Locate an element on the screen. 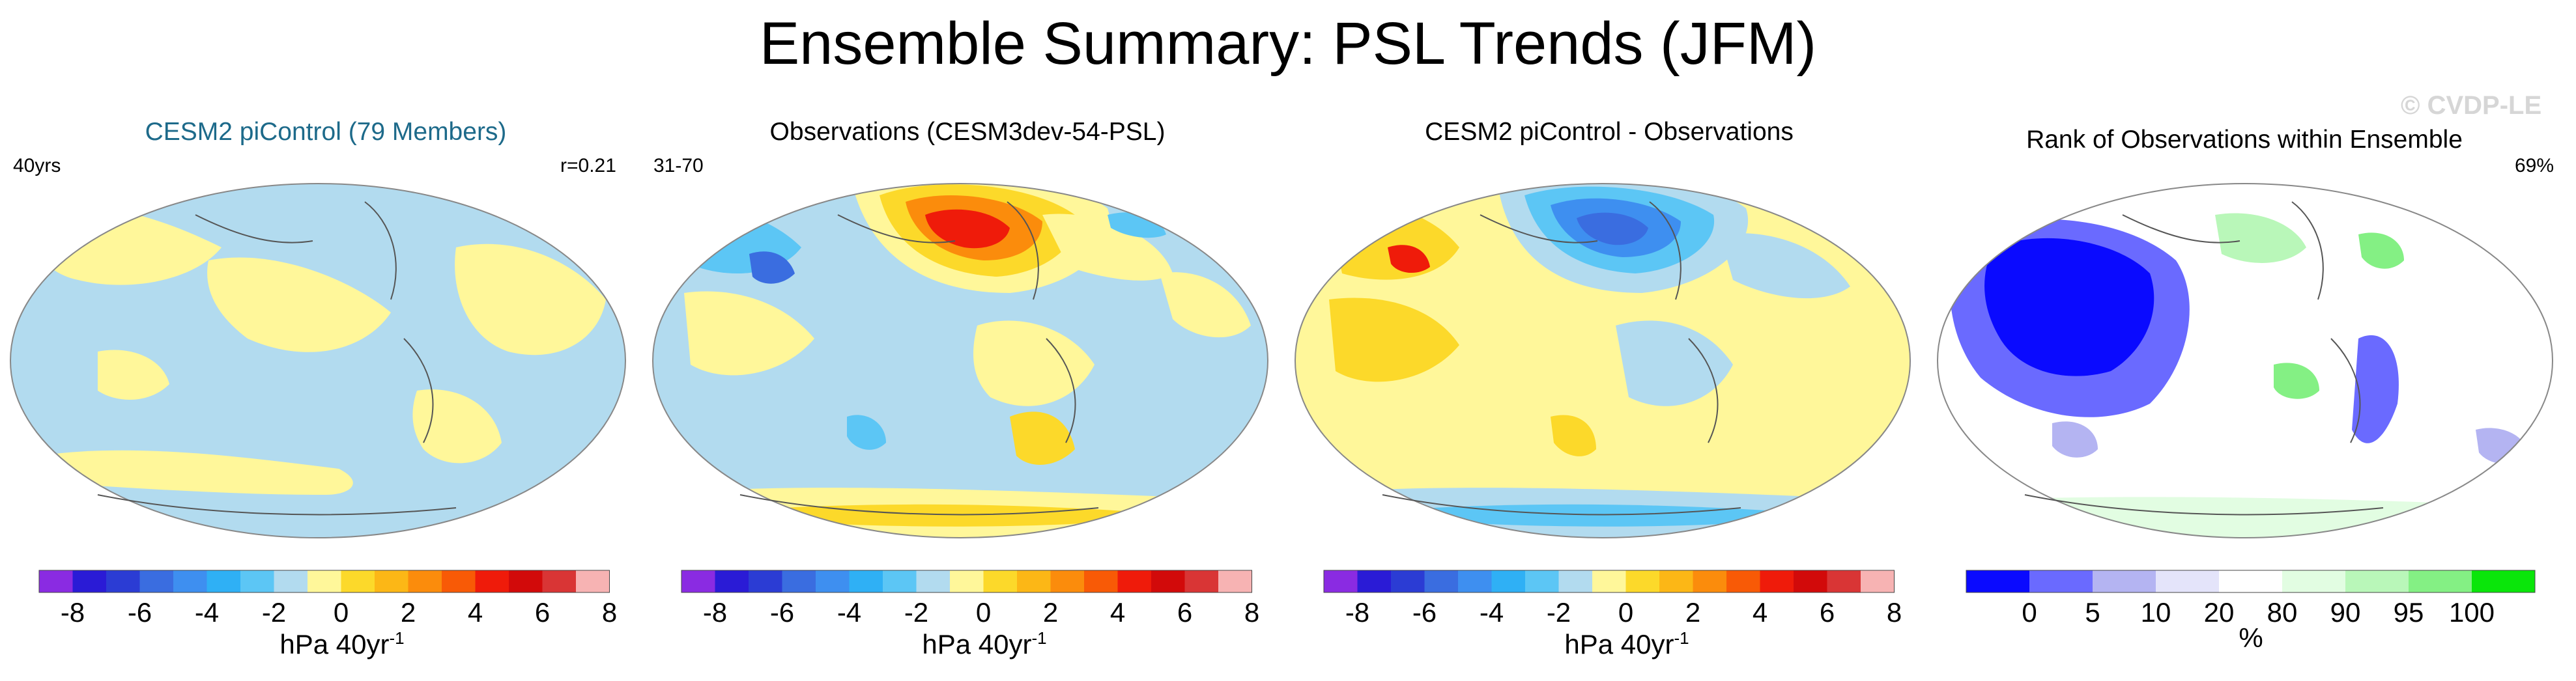 Image resolution: width=2576 pixels, height=681 pixels. colorbar-tick-label: 95 is located at coordinates (2408, 612).